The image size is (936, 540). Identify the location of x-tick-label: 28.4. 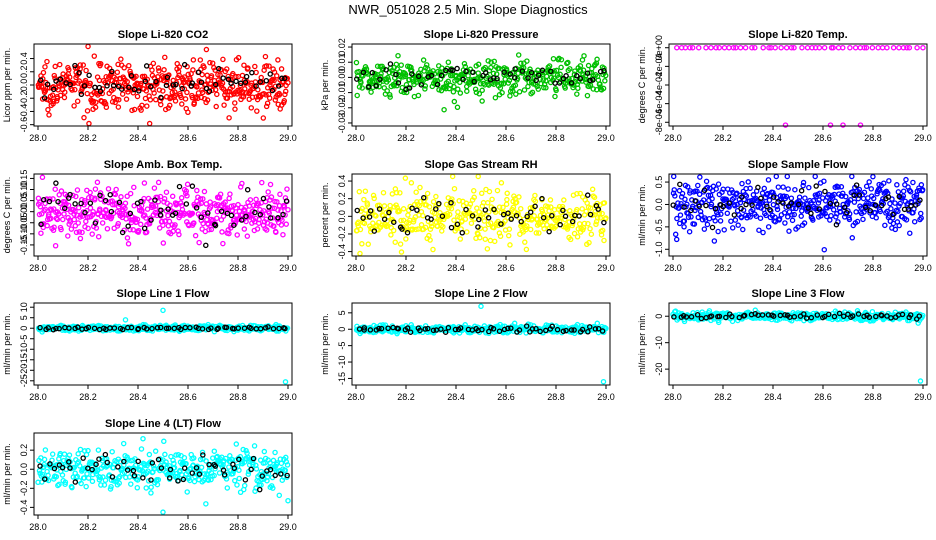
(138, 138).